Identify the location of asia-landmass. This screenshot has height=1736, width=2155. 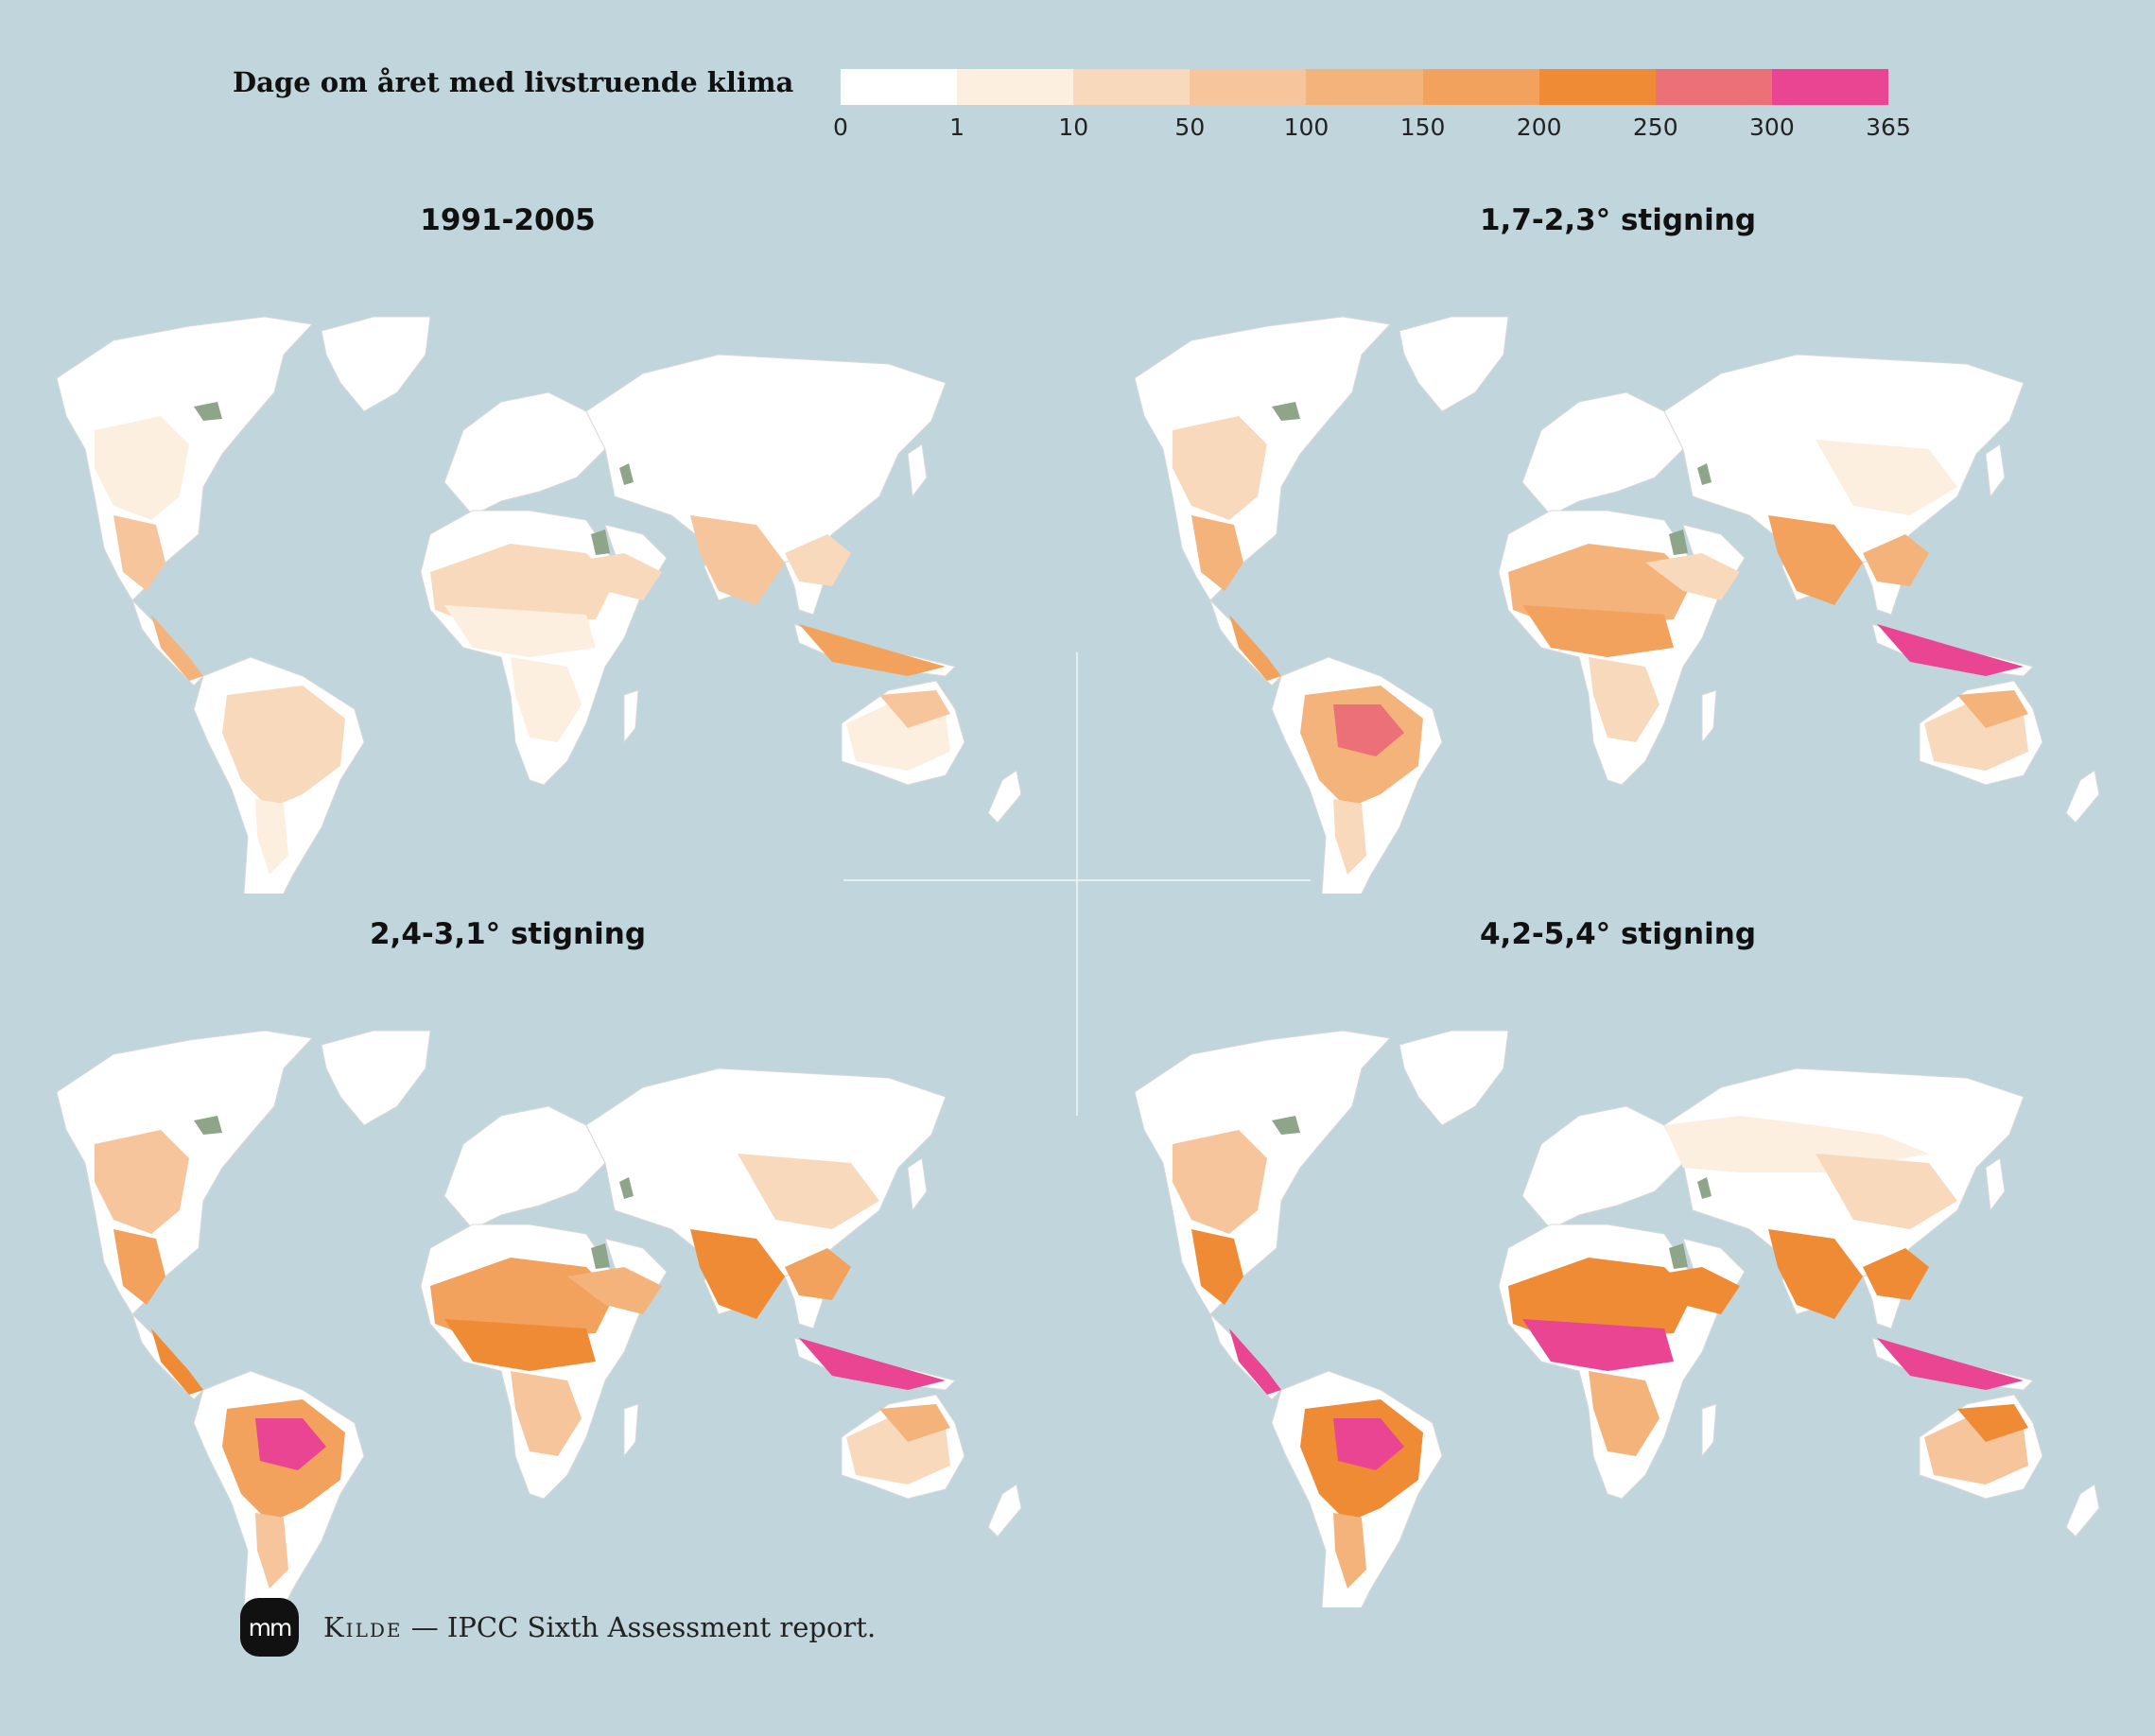
(766, 459).